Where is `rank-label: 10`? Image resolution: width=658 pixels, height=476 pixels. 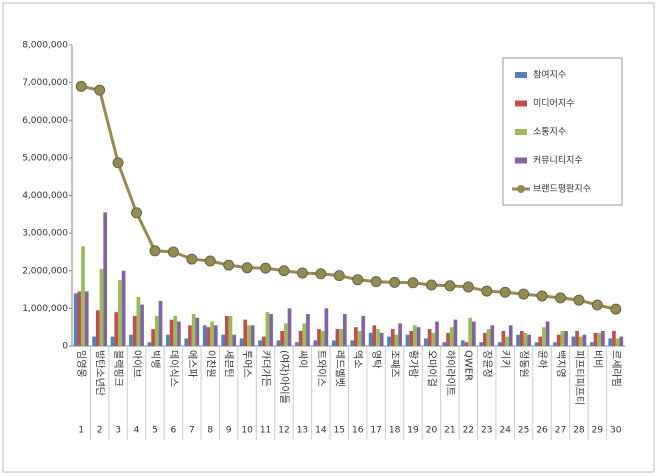
rank-label: 10 is located at coordinates (247, 431).